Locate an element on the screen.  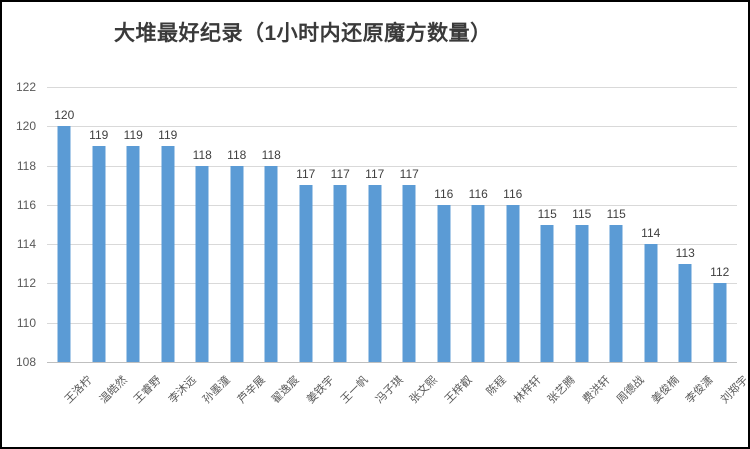
bar-column: 120 is located at coordinates (64, 224).